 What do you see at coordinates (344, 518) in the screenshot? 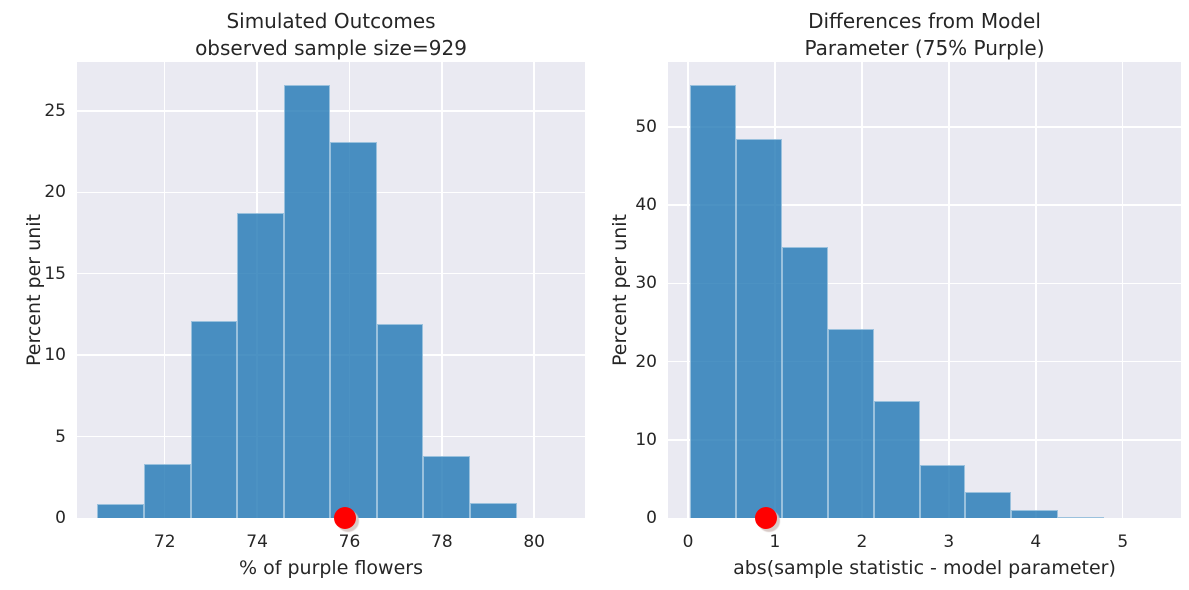
I see `left-observed-statistic-dot` at bounding box center [344, 518].